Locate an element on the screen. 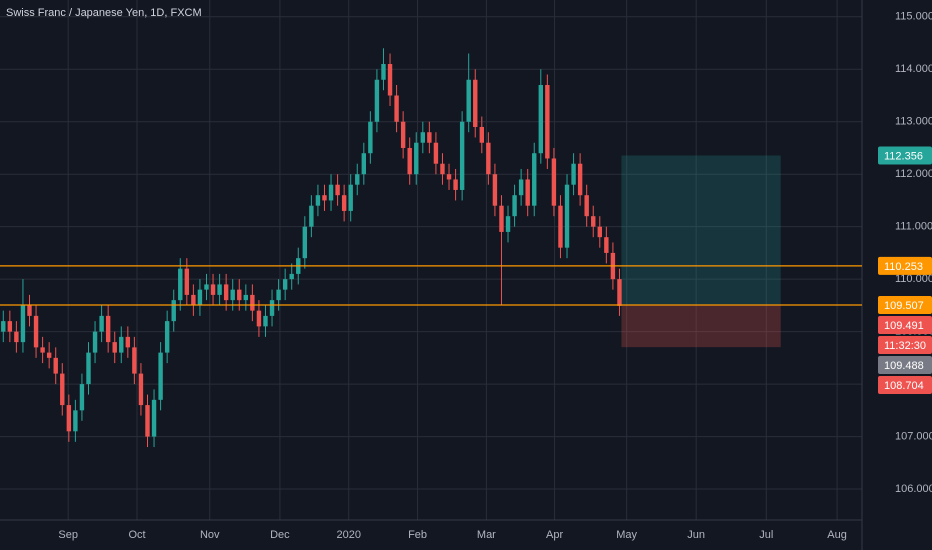  price-tag-label: 109.491 is located at coordinates (904, 326).